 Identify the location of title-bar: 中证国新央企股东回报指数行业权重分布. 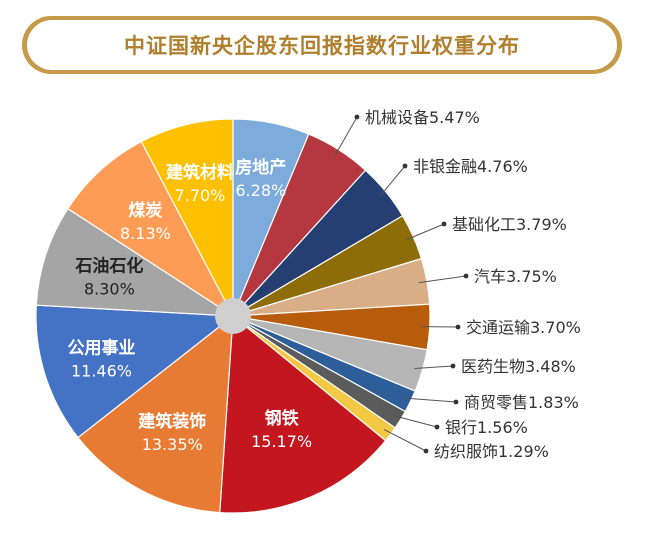
(322, 45).